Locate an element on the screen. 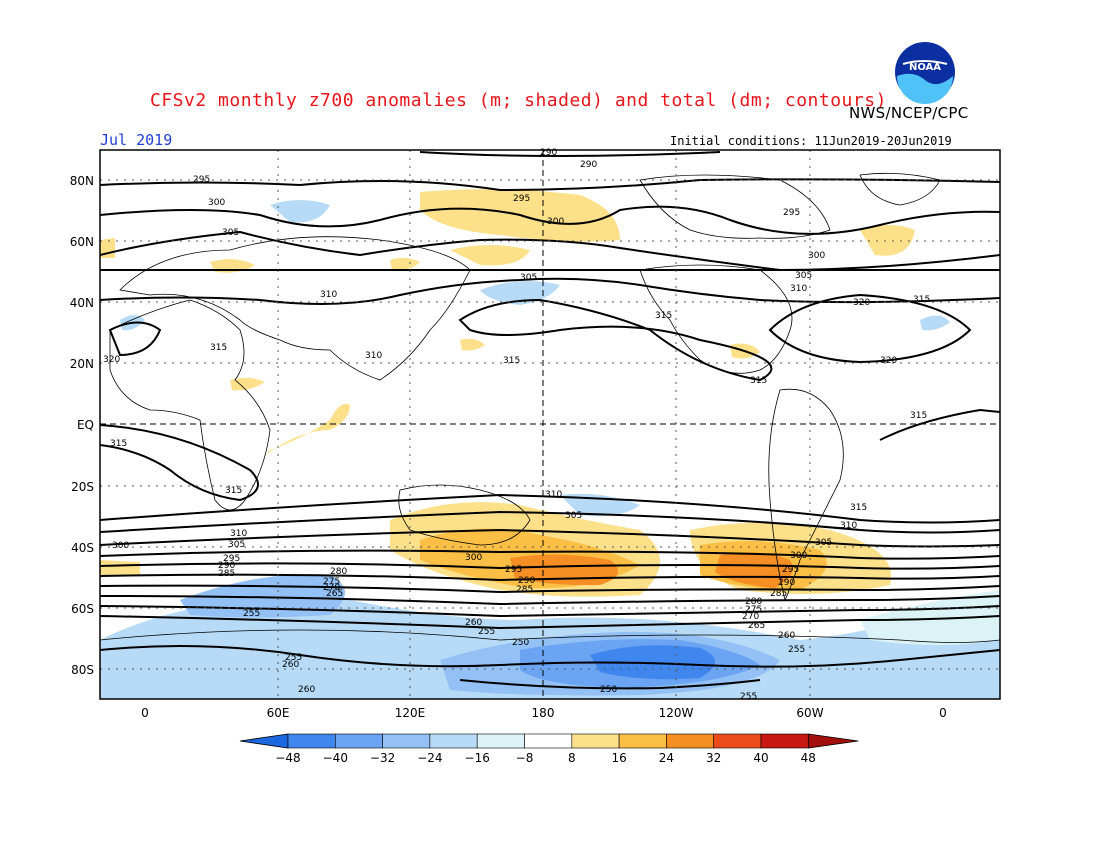  latitude-axis: 80N 60N 40N 20N EQ 20S 40S 60S 80S is located at coordinates (82, 425).